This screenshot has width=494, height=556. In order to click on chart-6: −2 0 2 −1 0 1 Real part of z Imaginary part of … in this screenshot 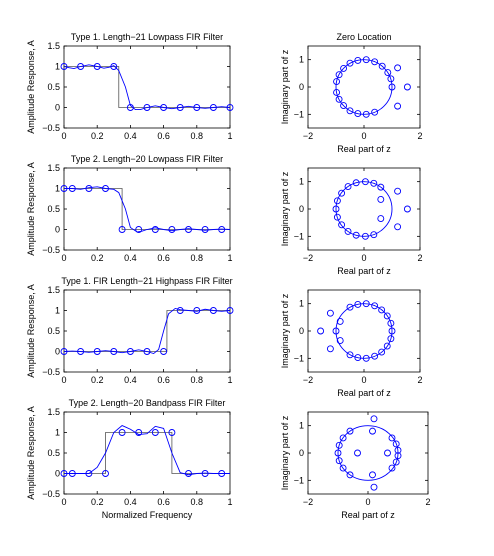, I will do `click(351, 343)`.